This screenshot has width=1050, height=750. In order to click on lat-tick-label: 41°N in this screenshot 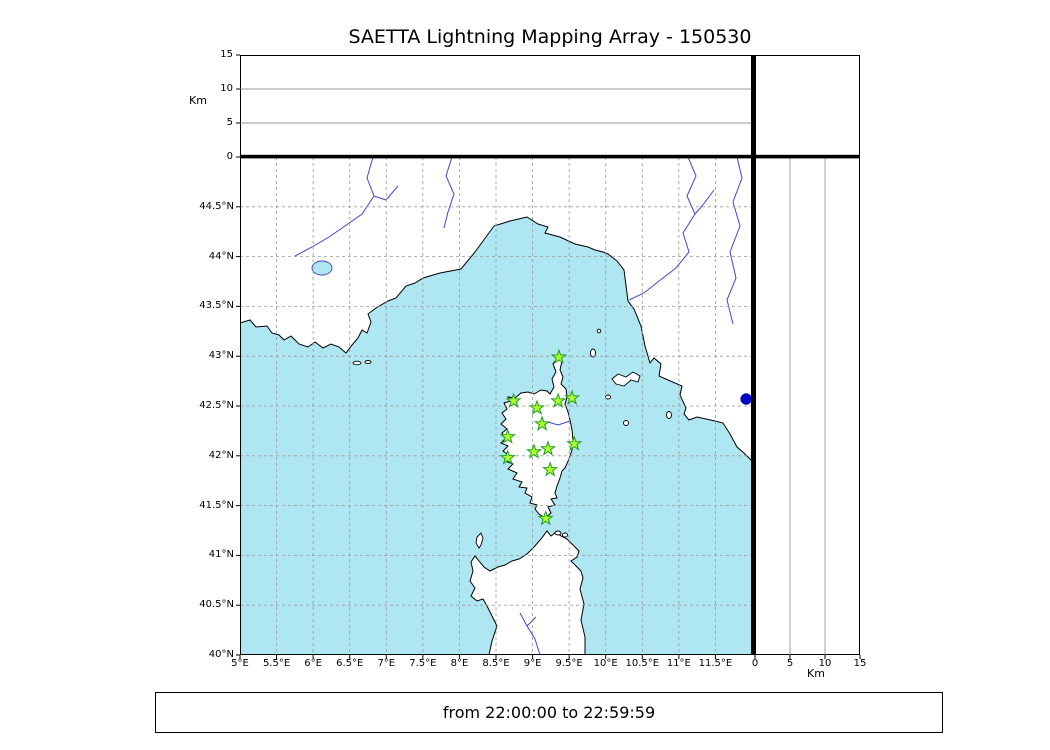, I will do `click(221, 555)`.